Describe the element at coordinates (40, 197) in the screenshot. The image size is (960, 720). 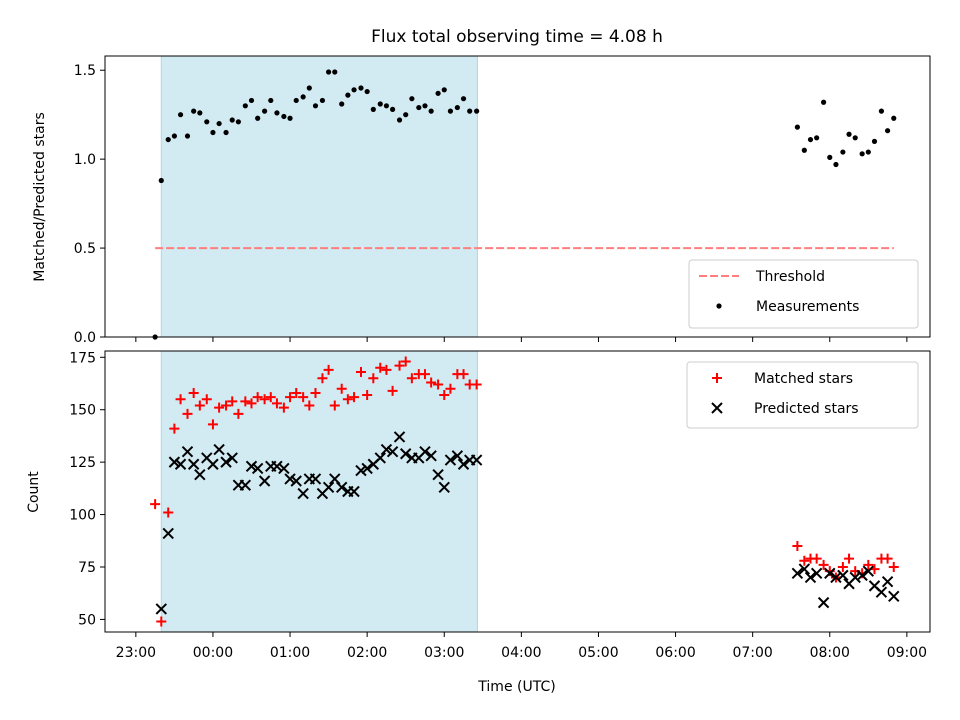
I see `y-axis-label-top: Matched/Predicted stars` at that location.